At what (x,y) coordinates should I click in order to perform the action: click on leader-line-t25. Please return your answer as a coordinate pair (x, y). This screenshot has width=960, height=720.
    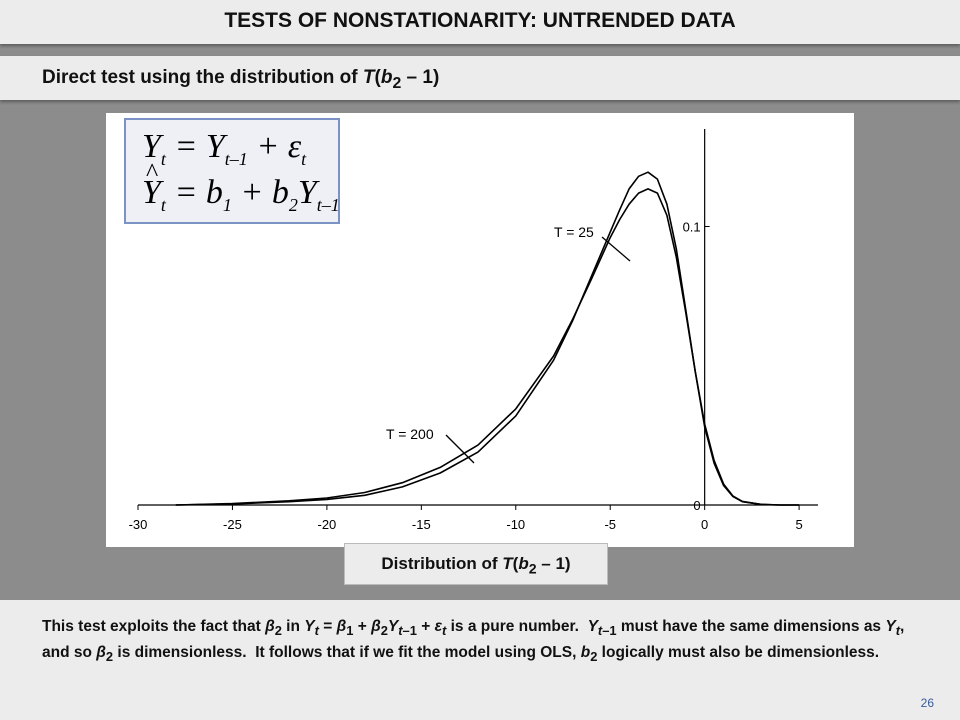
    Looking at the image, I should click on (616, 249).